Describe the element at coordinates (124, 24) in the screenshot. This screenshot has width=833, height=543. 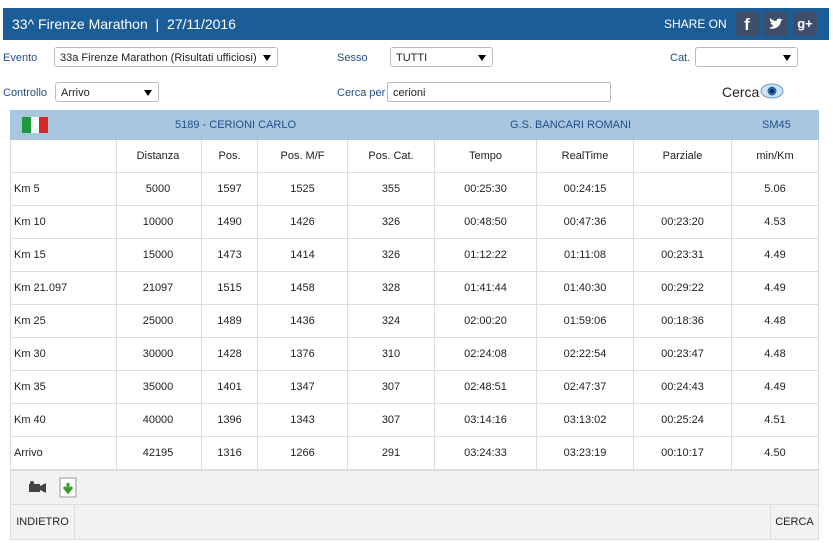
I see `title: 33^ Firenze Marathon | 27/11/2016` at that location.